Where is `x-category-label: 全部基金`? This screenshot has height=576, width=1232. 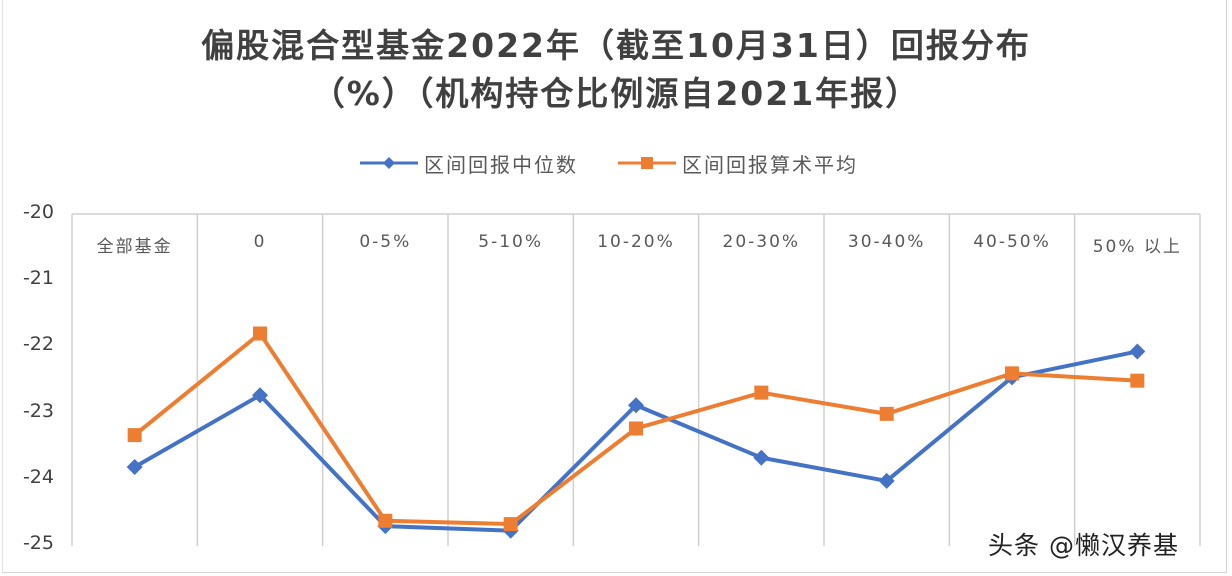
x-category-label: 全部基金 is located at coordinates (134, 247).